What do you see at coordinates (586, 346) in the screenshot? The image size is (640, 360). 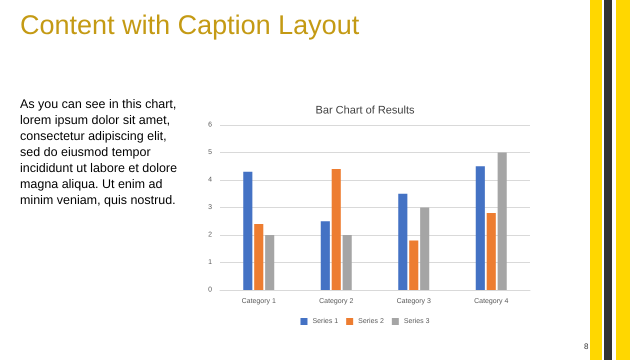 I see `text: 8` at bounding box center [586, 346].